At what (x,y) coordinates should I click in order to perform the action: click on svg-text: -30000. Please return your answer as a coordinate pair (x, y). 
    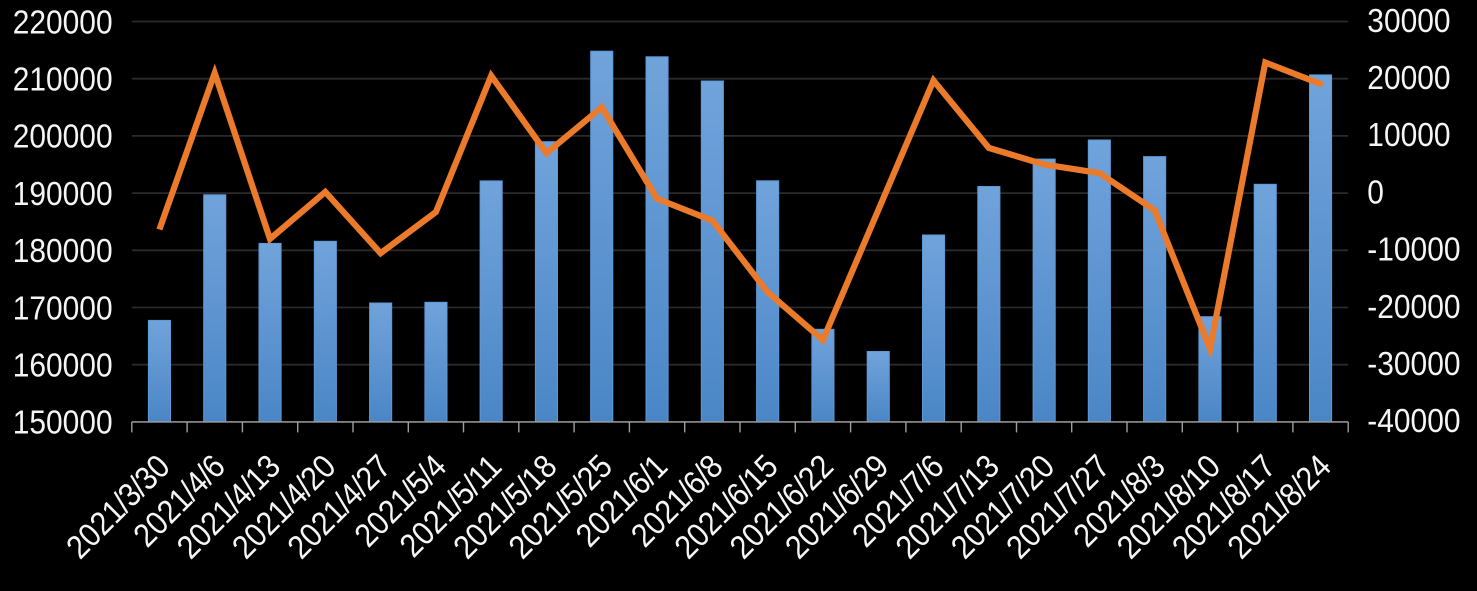
    Looking at the image, I should click on (1413, 364).